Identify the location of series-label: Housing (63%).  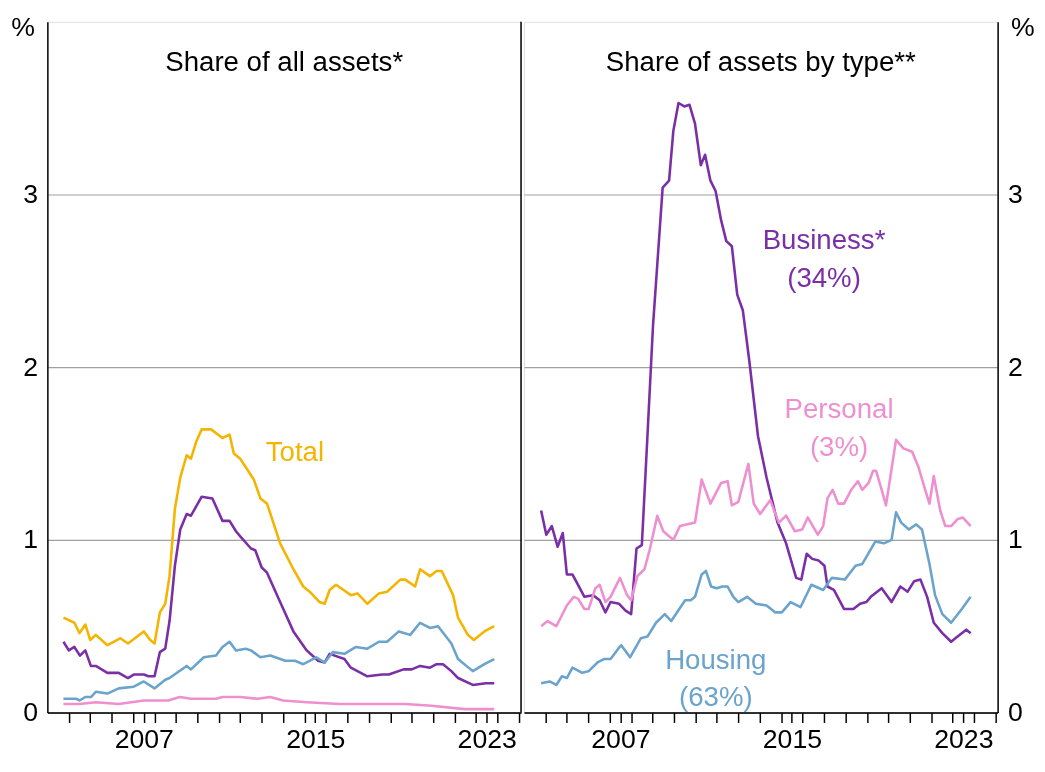
(716, 678).